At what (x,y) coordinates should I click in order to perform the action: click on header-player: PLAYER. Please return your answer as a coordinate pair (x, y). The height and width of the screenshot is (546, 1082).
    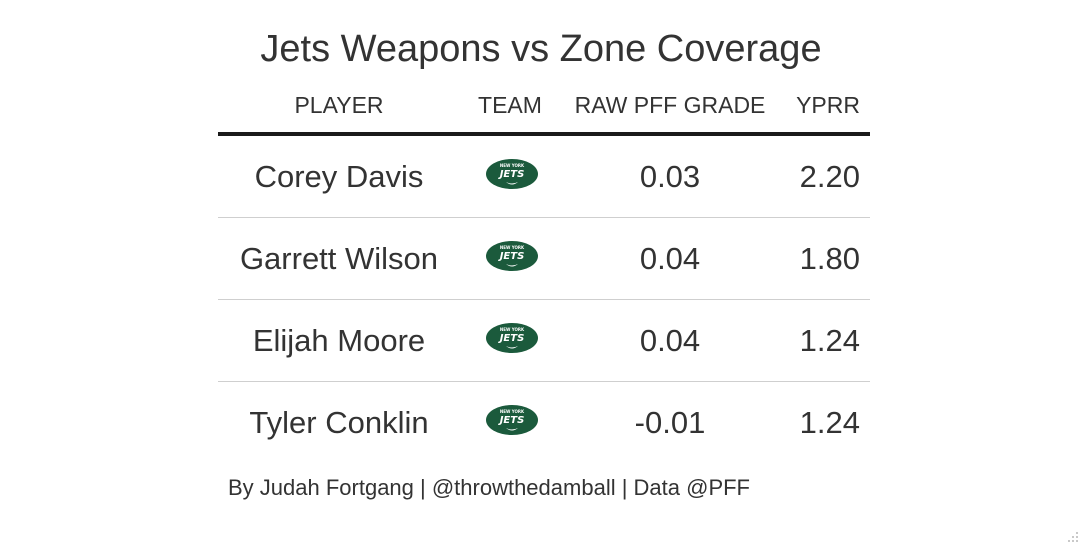
    Looking at the image, I should click on (339, 105).